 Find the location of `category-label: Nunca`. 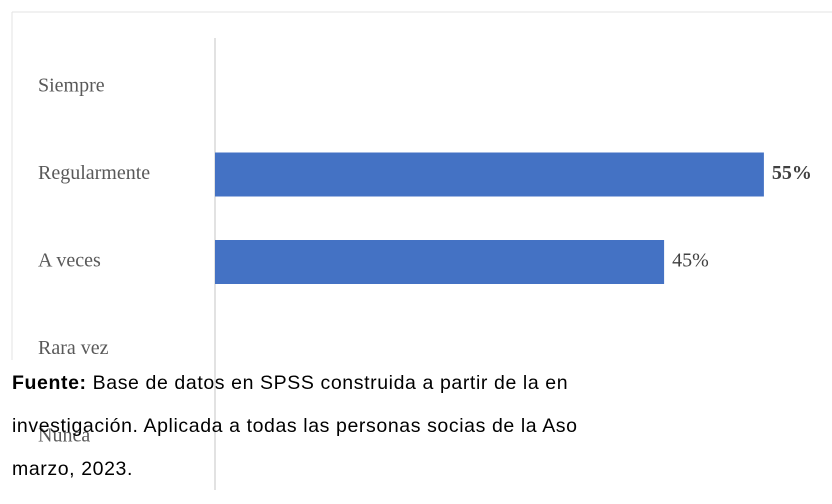

category-label: Nunca is located at coordinates (64, 436).